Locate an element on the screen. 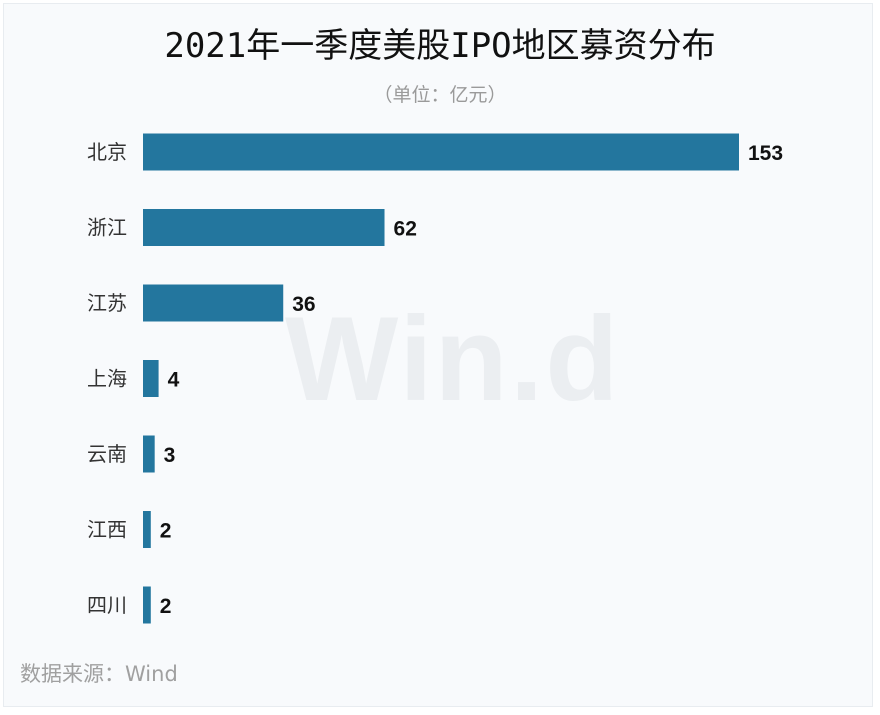 The height and width of the screenshot is (715, 880). chart-title: 2021年一季度美股IPO地区募资分布 is located at coordinates (440, 46).